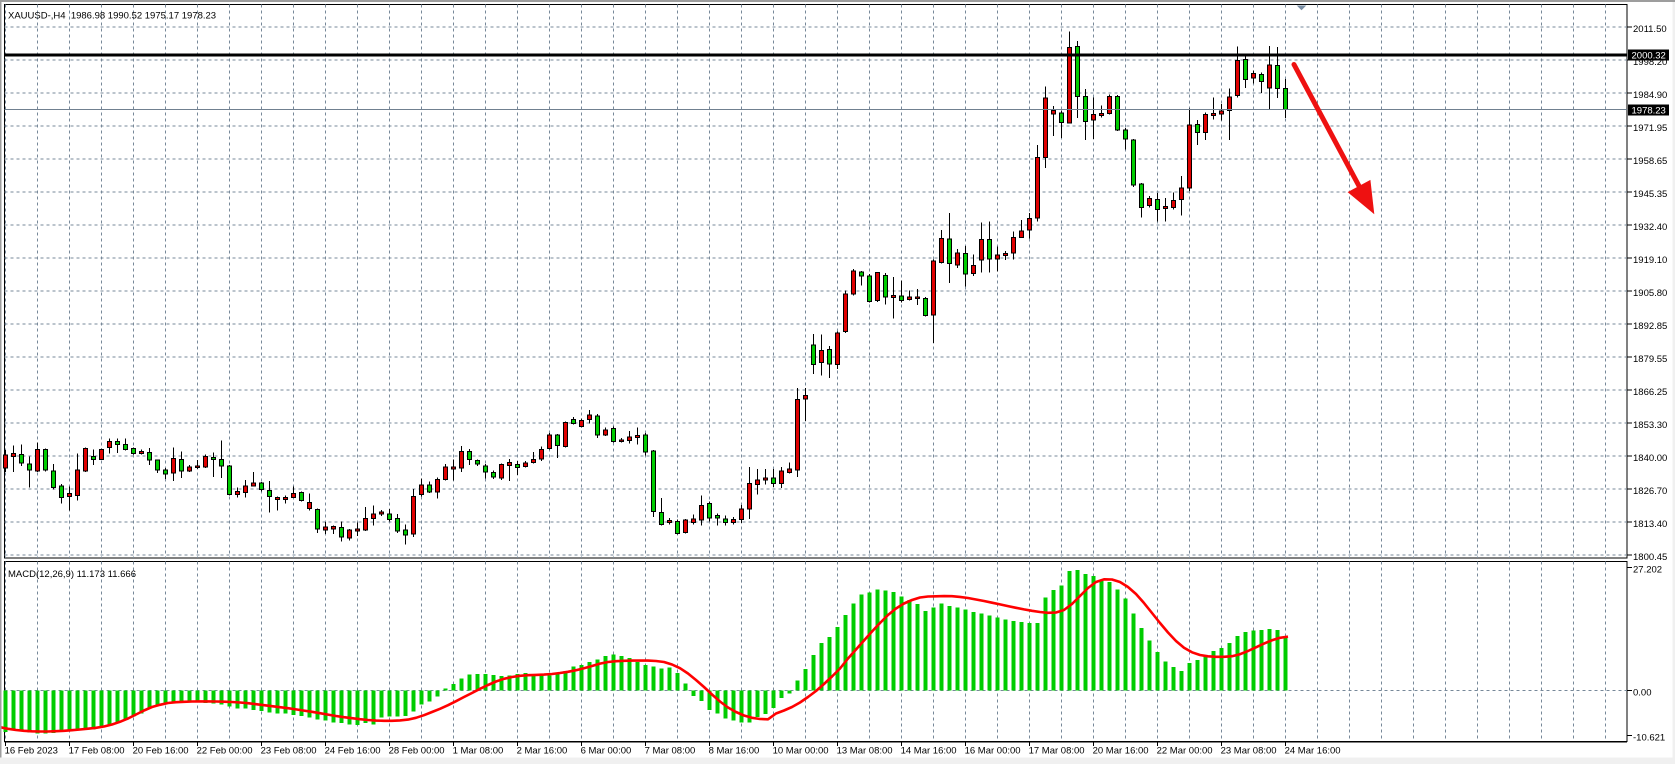 Image resolution: width=1675 pixels, height=764 pixels. I want to click on svg-text: 10 Mar 00:00, so click(801, 751).